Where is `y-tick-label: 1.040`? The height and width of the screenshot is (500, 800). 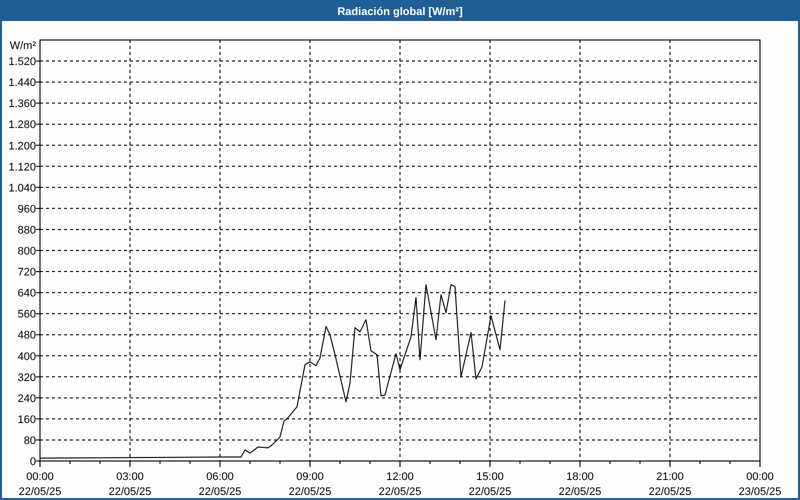
y-tick-label: 1.040 is located at coordinates (22, 188).